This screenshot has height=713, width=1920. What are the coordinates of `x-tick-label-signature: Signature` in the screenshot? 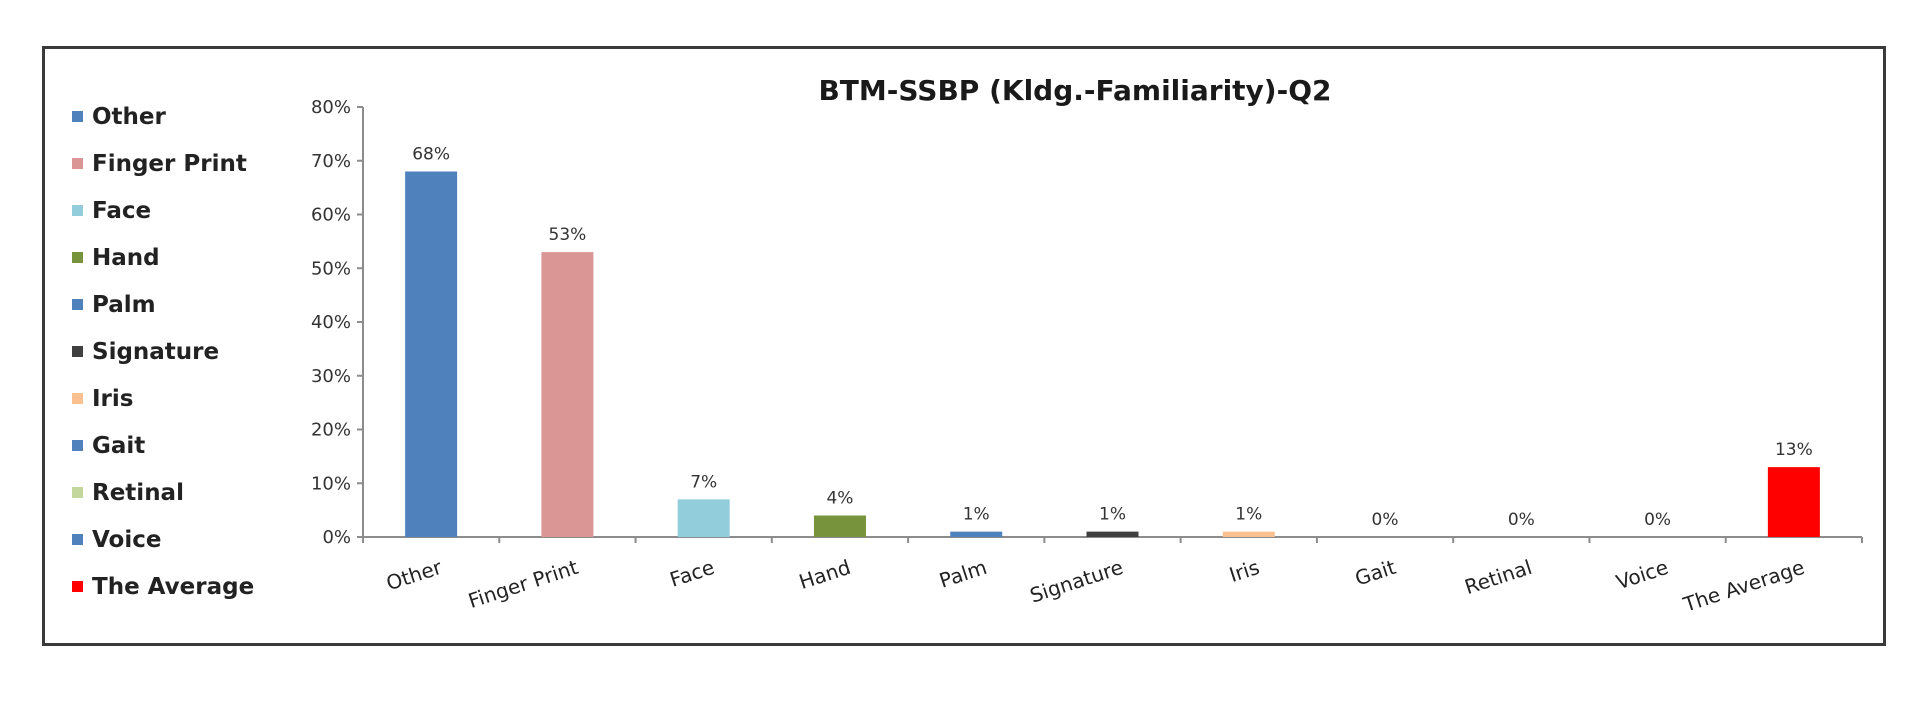 It's located at (1076, 581).